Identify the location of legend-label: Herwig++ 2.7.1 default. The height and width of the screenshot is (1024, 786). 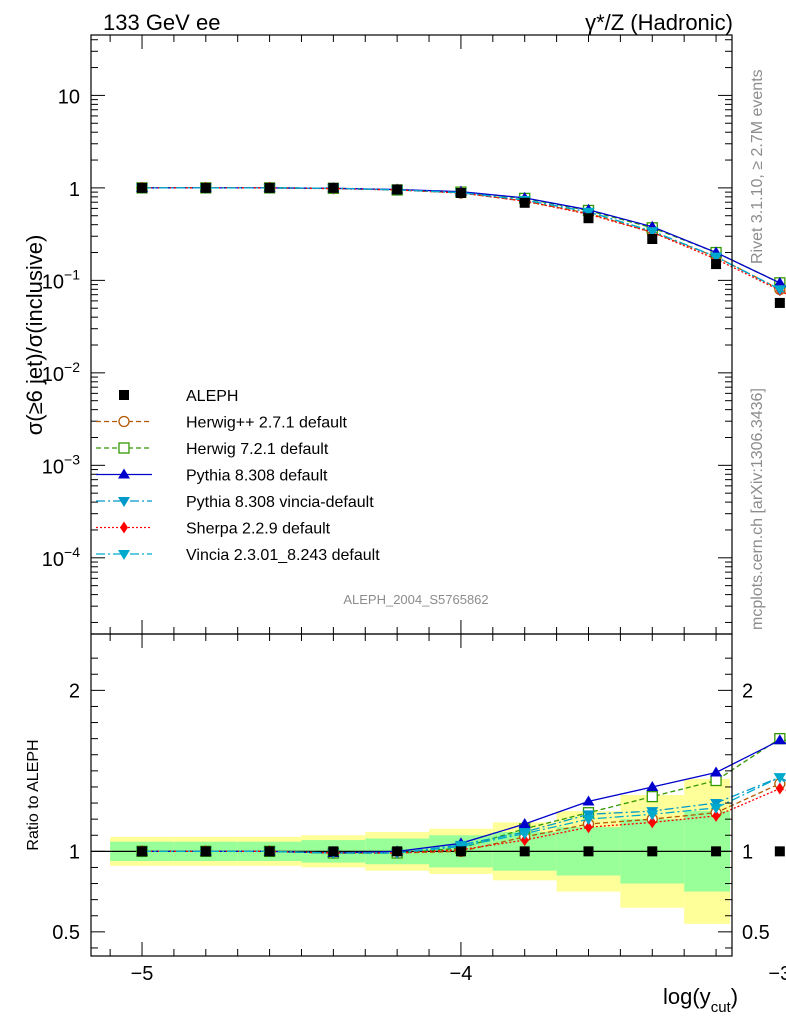
(267, 423).